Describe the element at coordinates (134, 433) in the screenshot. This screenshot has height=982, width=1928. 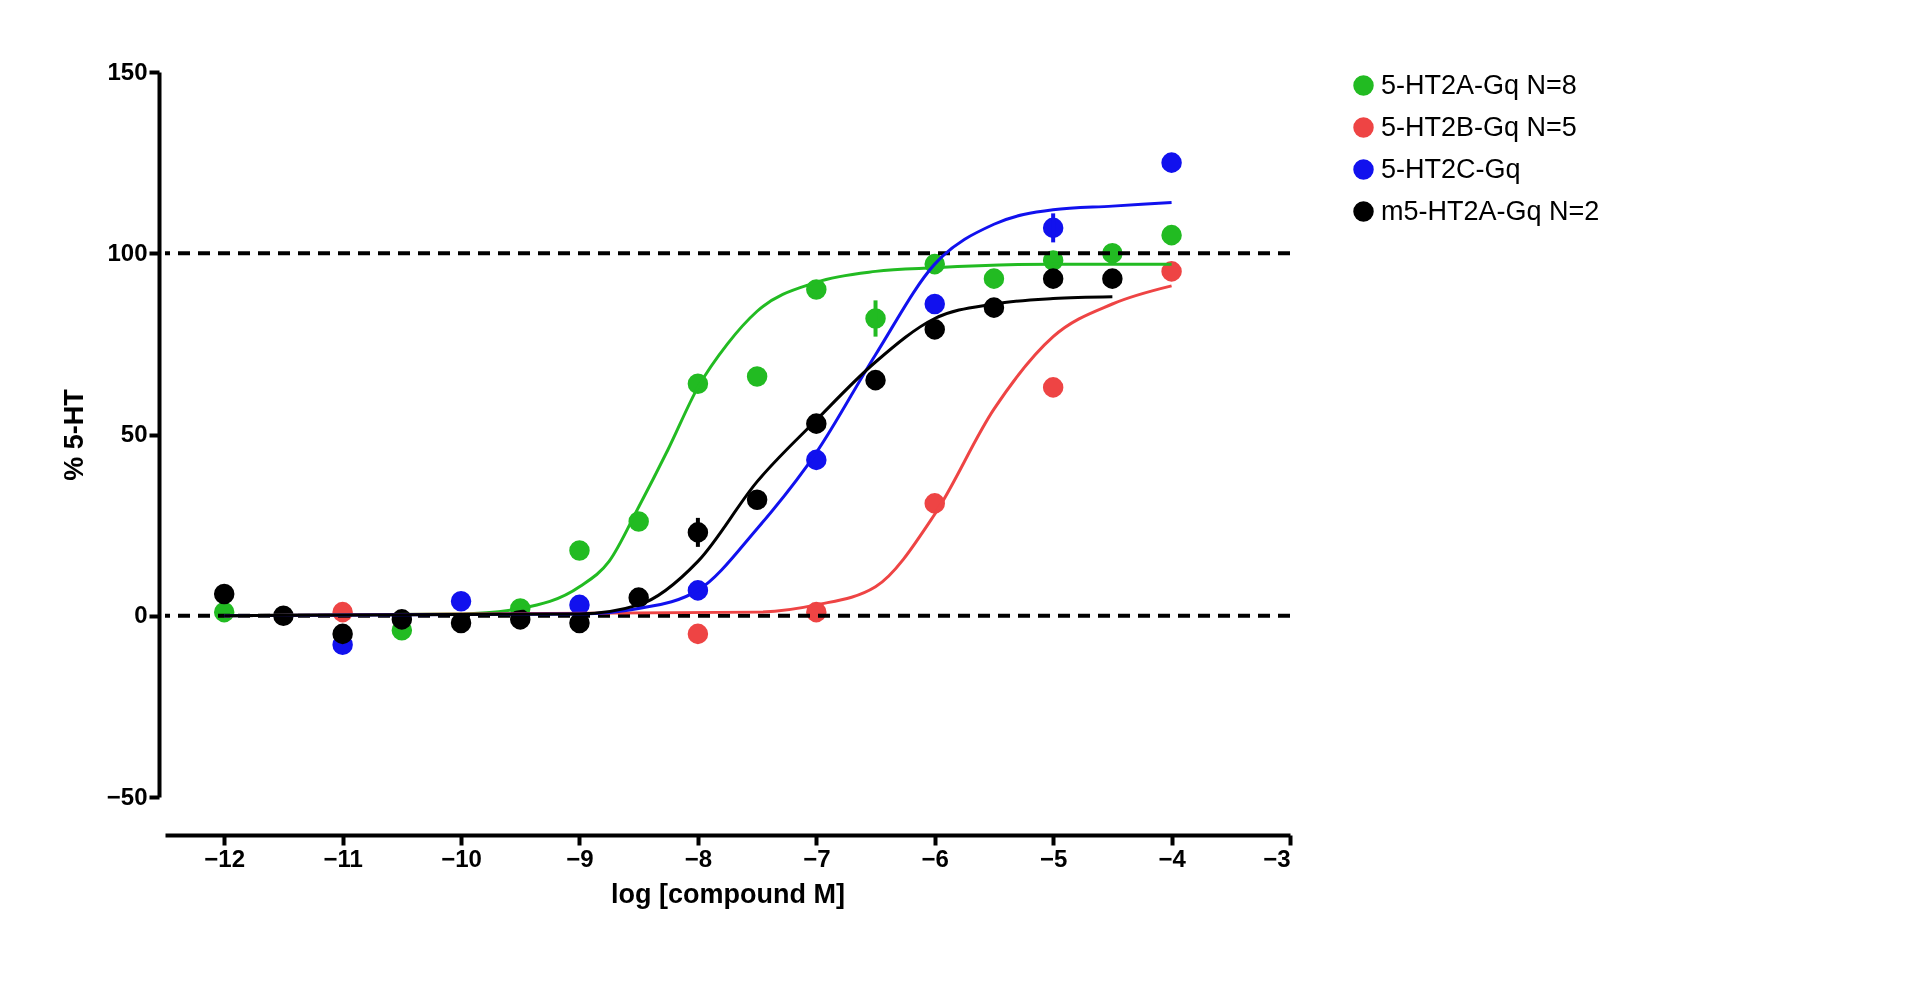
I see `y-tick-label: 50` at that location.